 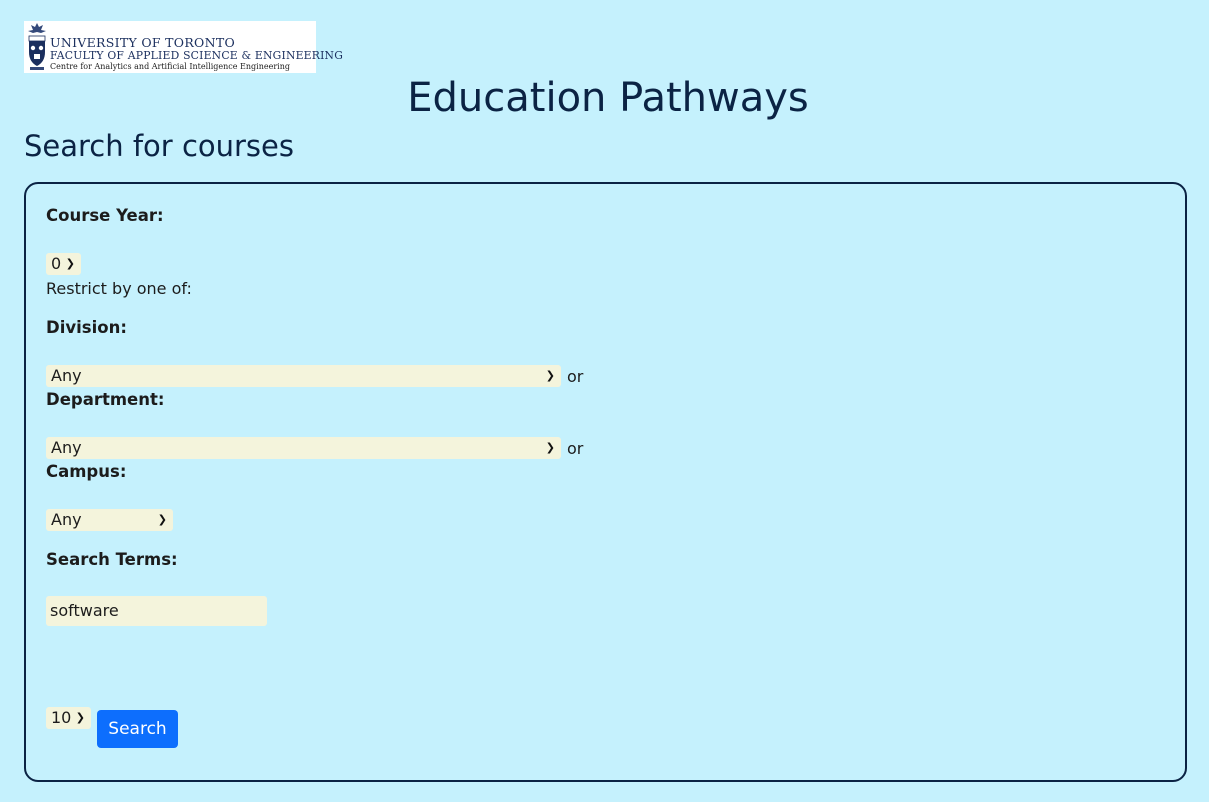 What do you see at coordinates (109, 520) in the screenshot?
I see `campus-select: Any ❯` at bounding box center [109, 520].